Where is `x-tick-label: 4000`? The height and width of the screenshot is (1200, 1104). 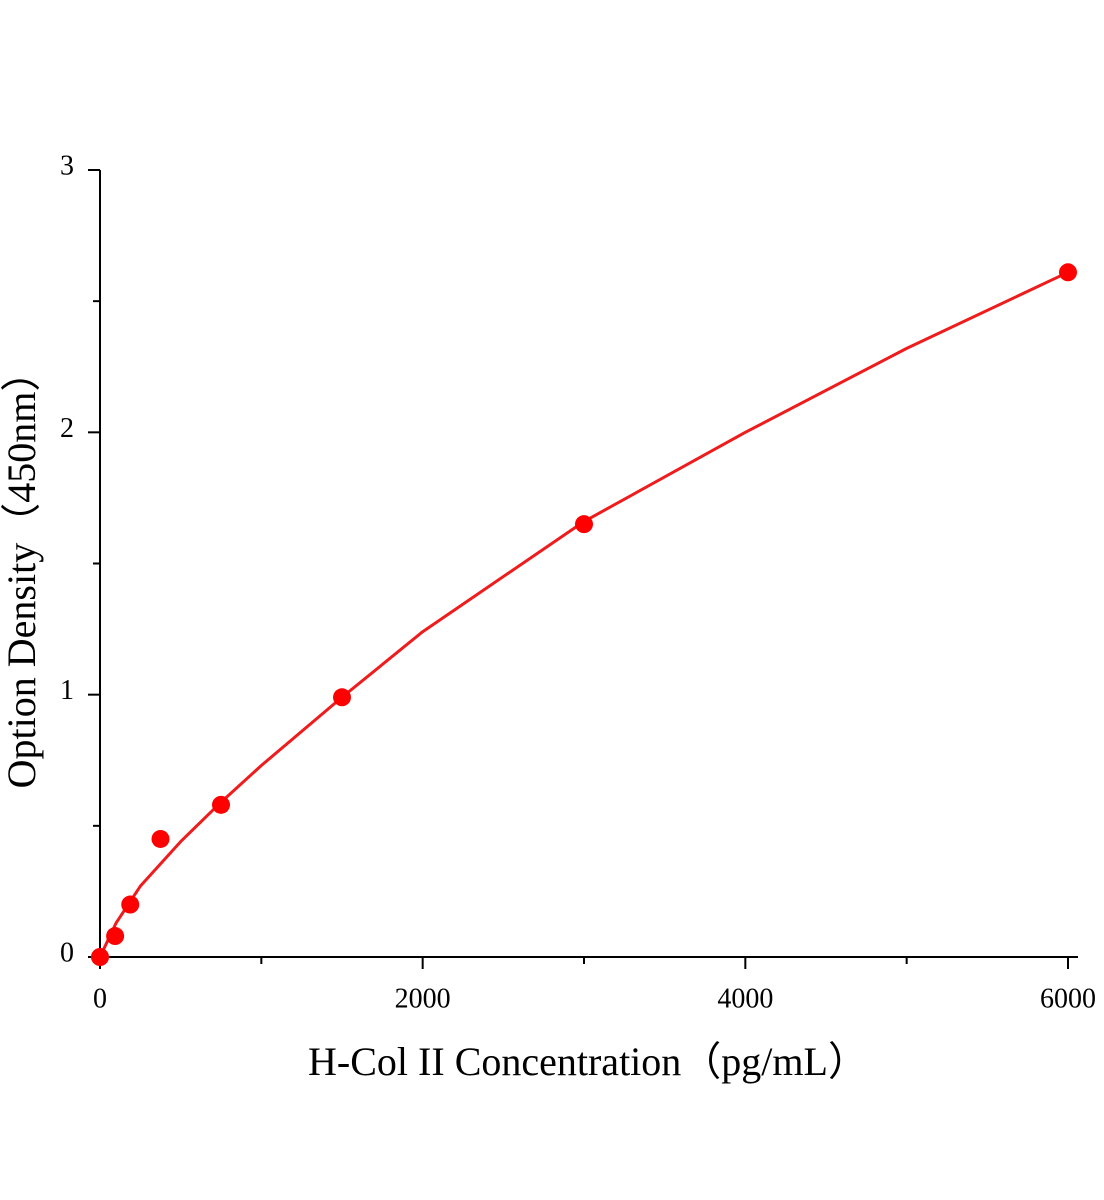 x-tick-label: 4000 is located at coordinates (745, 998).